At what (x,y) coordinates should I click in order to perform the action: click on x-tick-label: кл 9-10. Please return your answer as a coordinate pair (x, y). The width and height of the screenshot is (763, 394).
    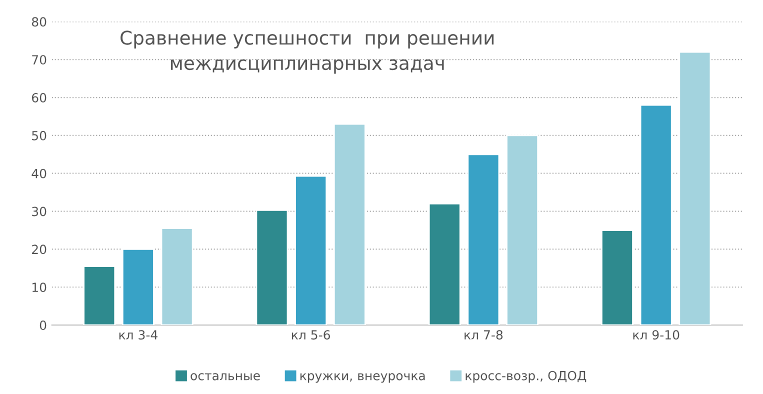
    Looking at the image, I should click on (656, 335).